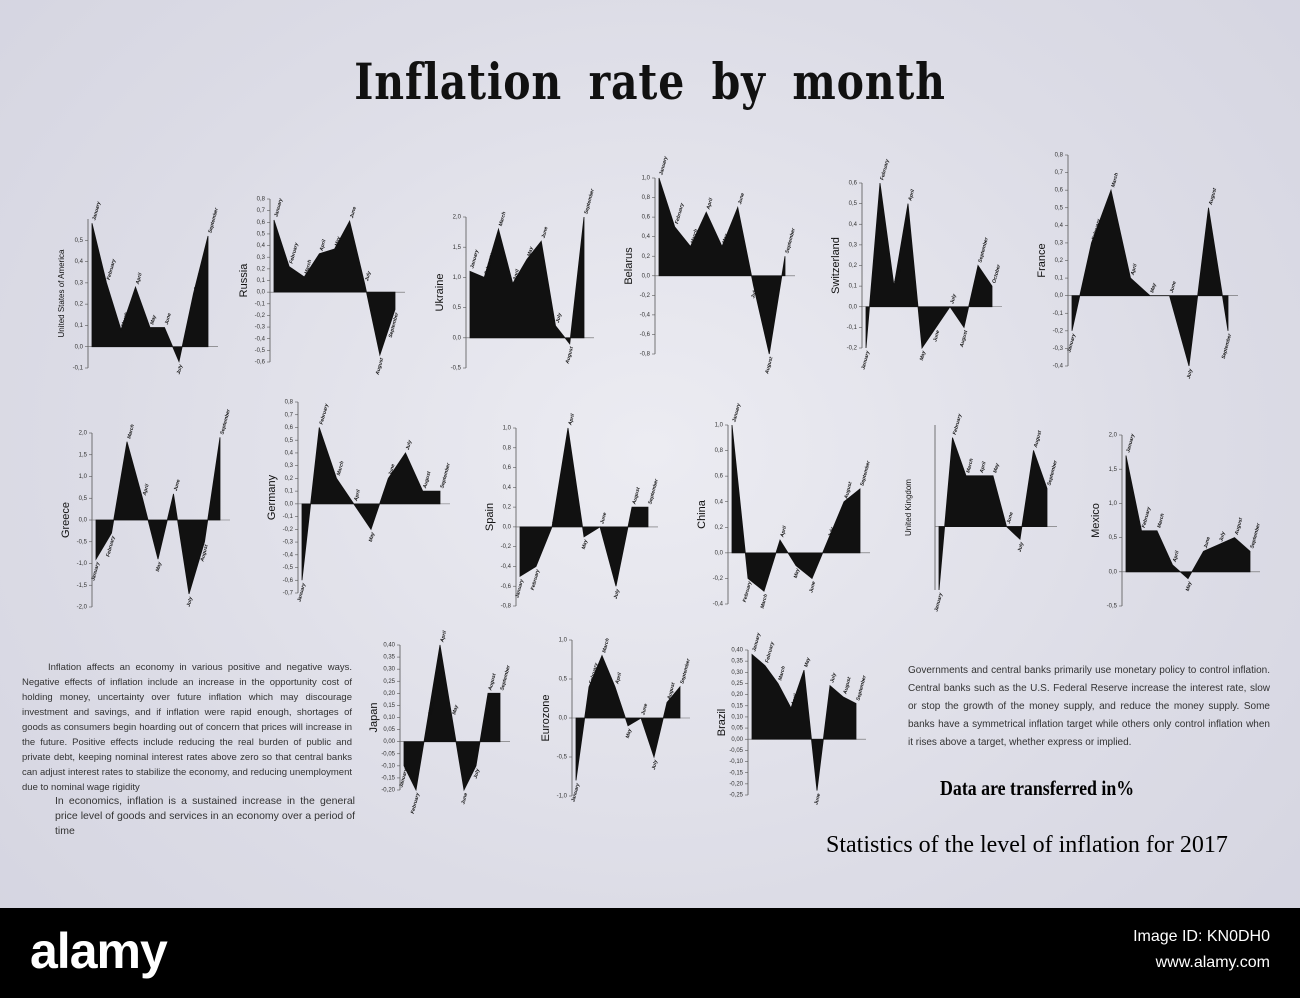  I want to click on y-tick-label: -0,5, so click(82, 542).